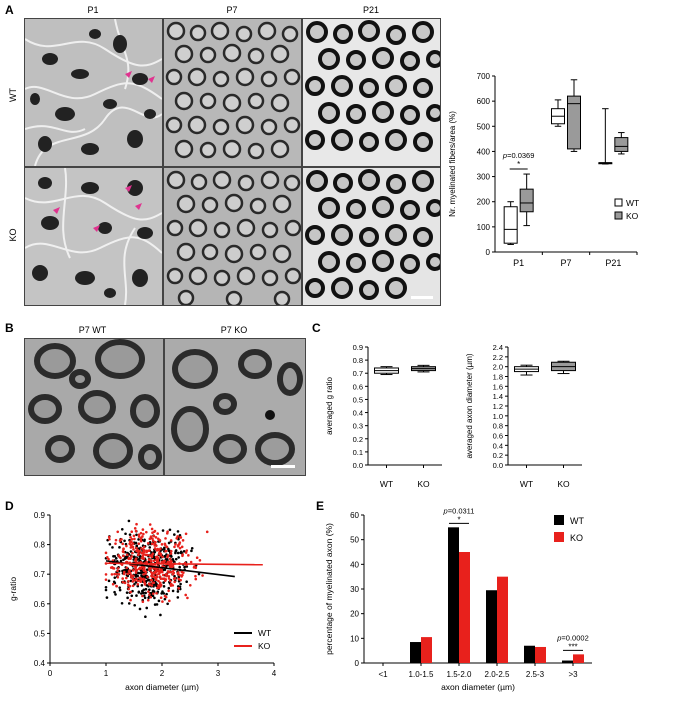  What do you see at coordinates (526, 484) in the screenshot?
I see `panel-c-diameter-x-tick-label: WT` at bounding box center [526, 484].